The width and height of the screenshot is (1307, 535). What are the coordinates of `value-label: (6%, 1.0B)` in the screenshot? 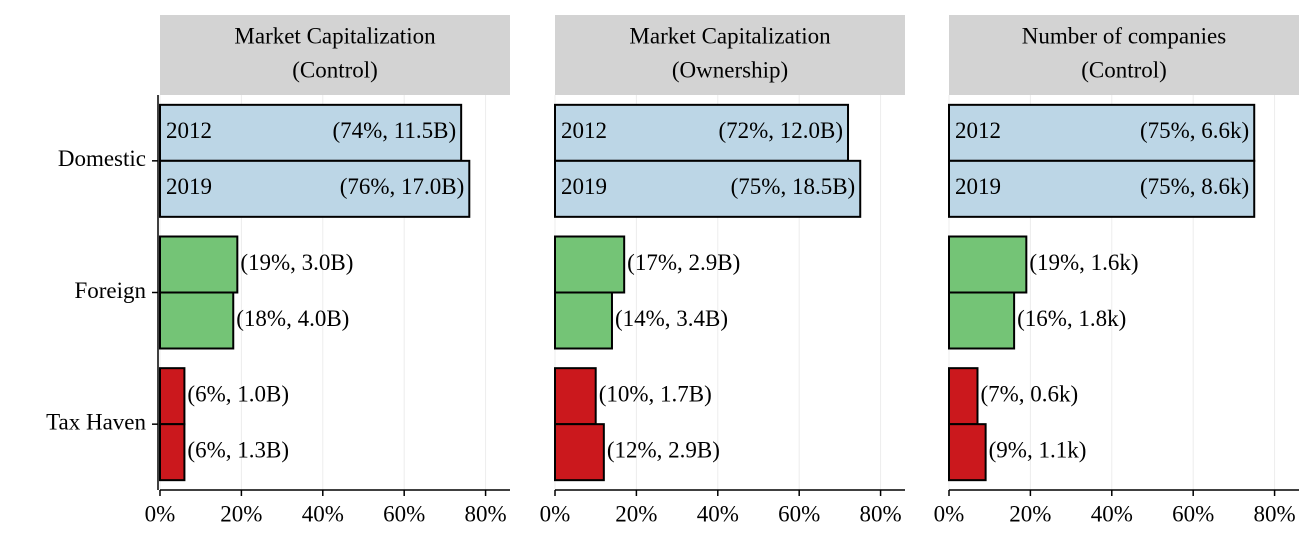 It's located at (238, 393).